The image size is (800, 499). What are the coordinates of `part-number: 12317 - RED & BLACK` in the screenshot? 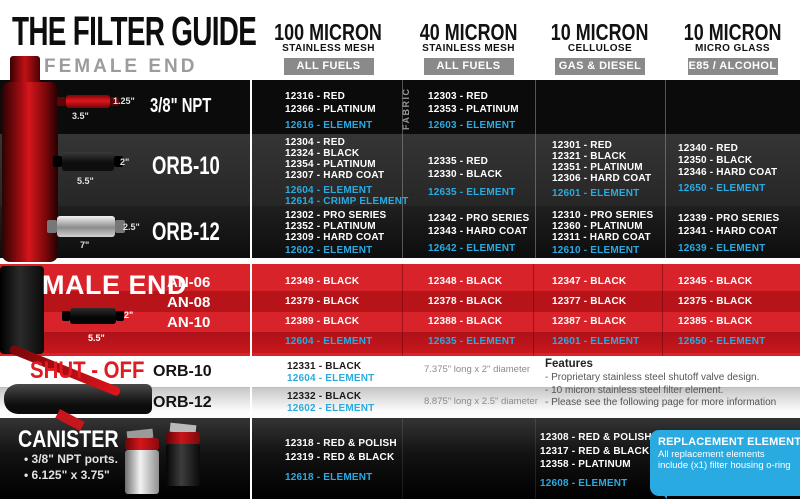 It's located at (595, 451).